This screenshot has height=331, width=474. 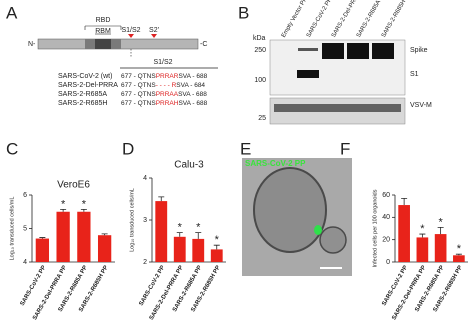 What do you see at coordinates (132, 220) in the screenshot?
I see `y-axis-label: Log₁₀ transduced cells/mL` at bounding box center [132, 220].